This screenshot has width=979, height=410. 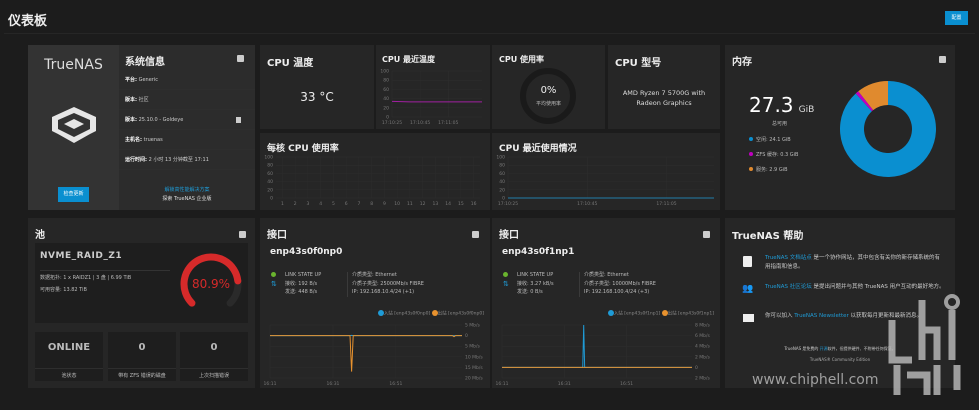 What do you see at coordinates (535, 284) in the screenshot?
I see `interface-stats: LINK STATE UP 接收: 3.27 kB/s 发送: 0 B/s` at bounding box center [535, 284].